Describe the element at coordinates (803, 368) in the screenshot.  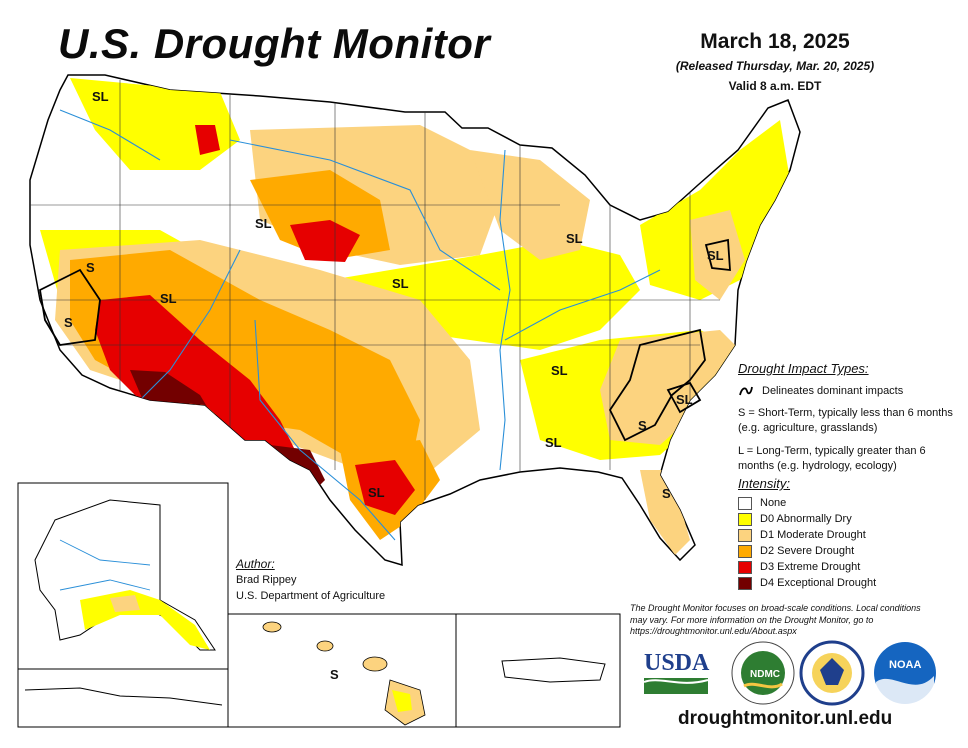
I see `impact-types-heading: Drought Impact Types:` at that location.